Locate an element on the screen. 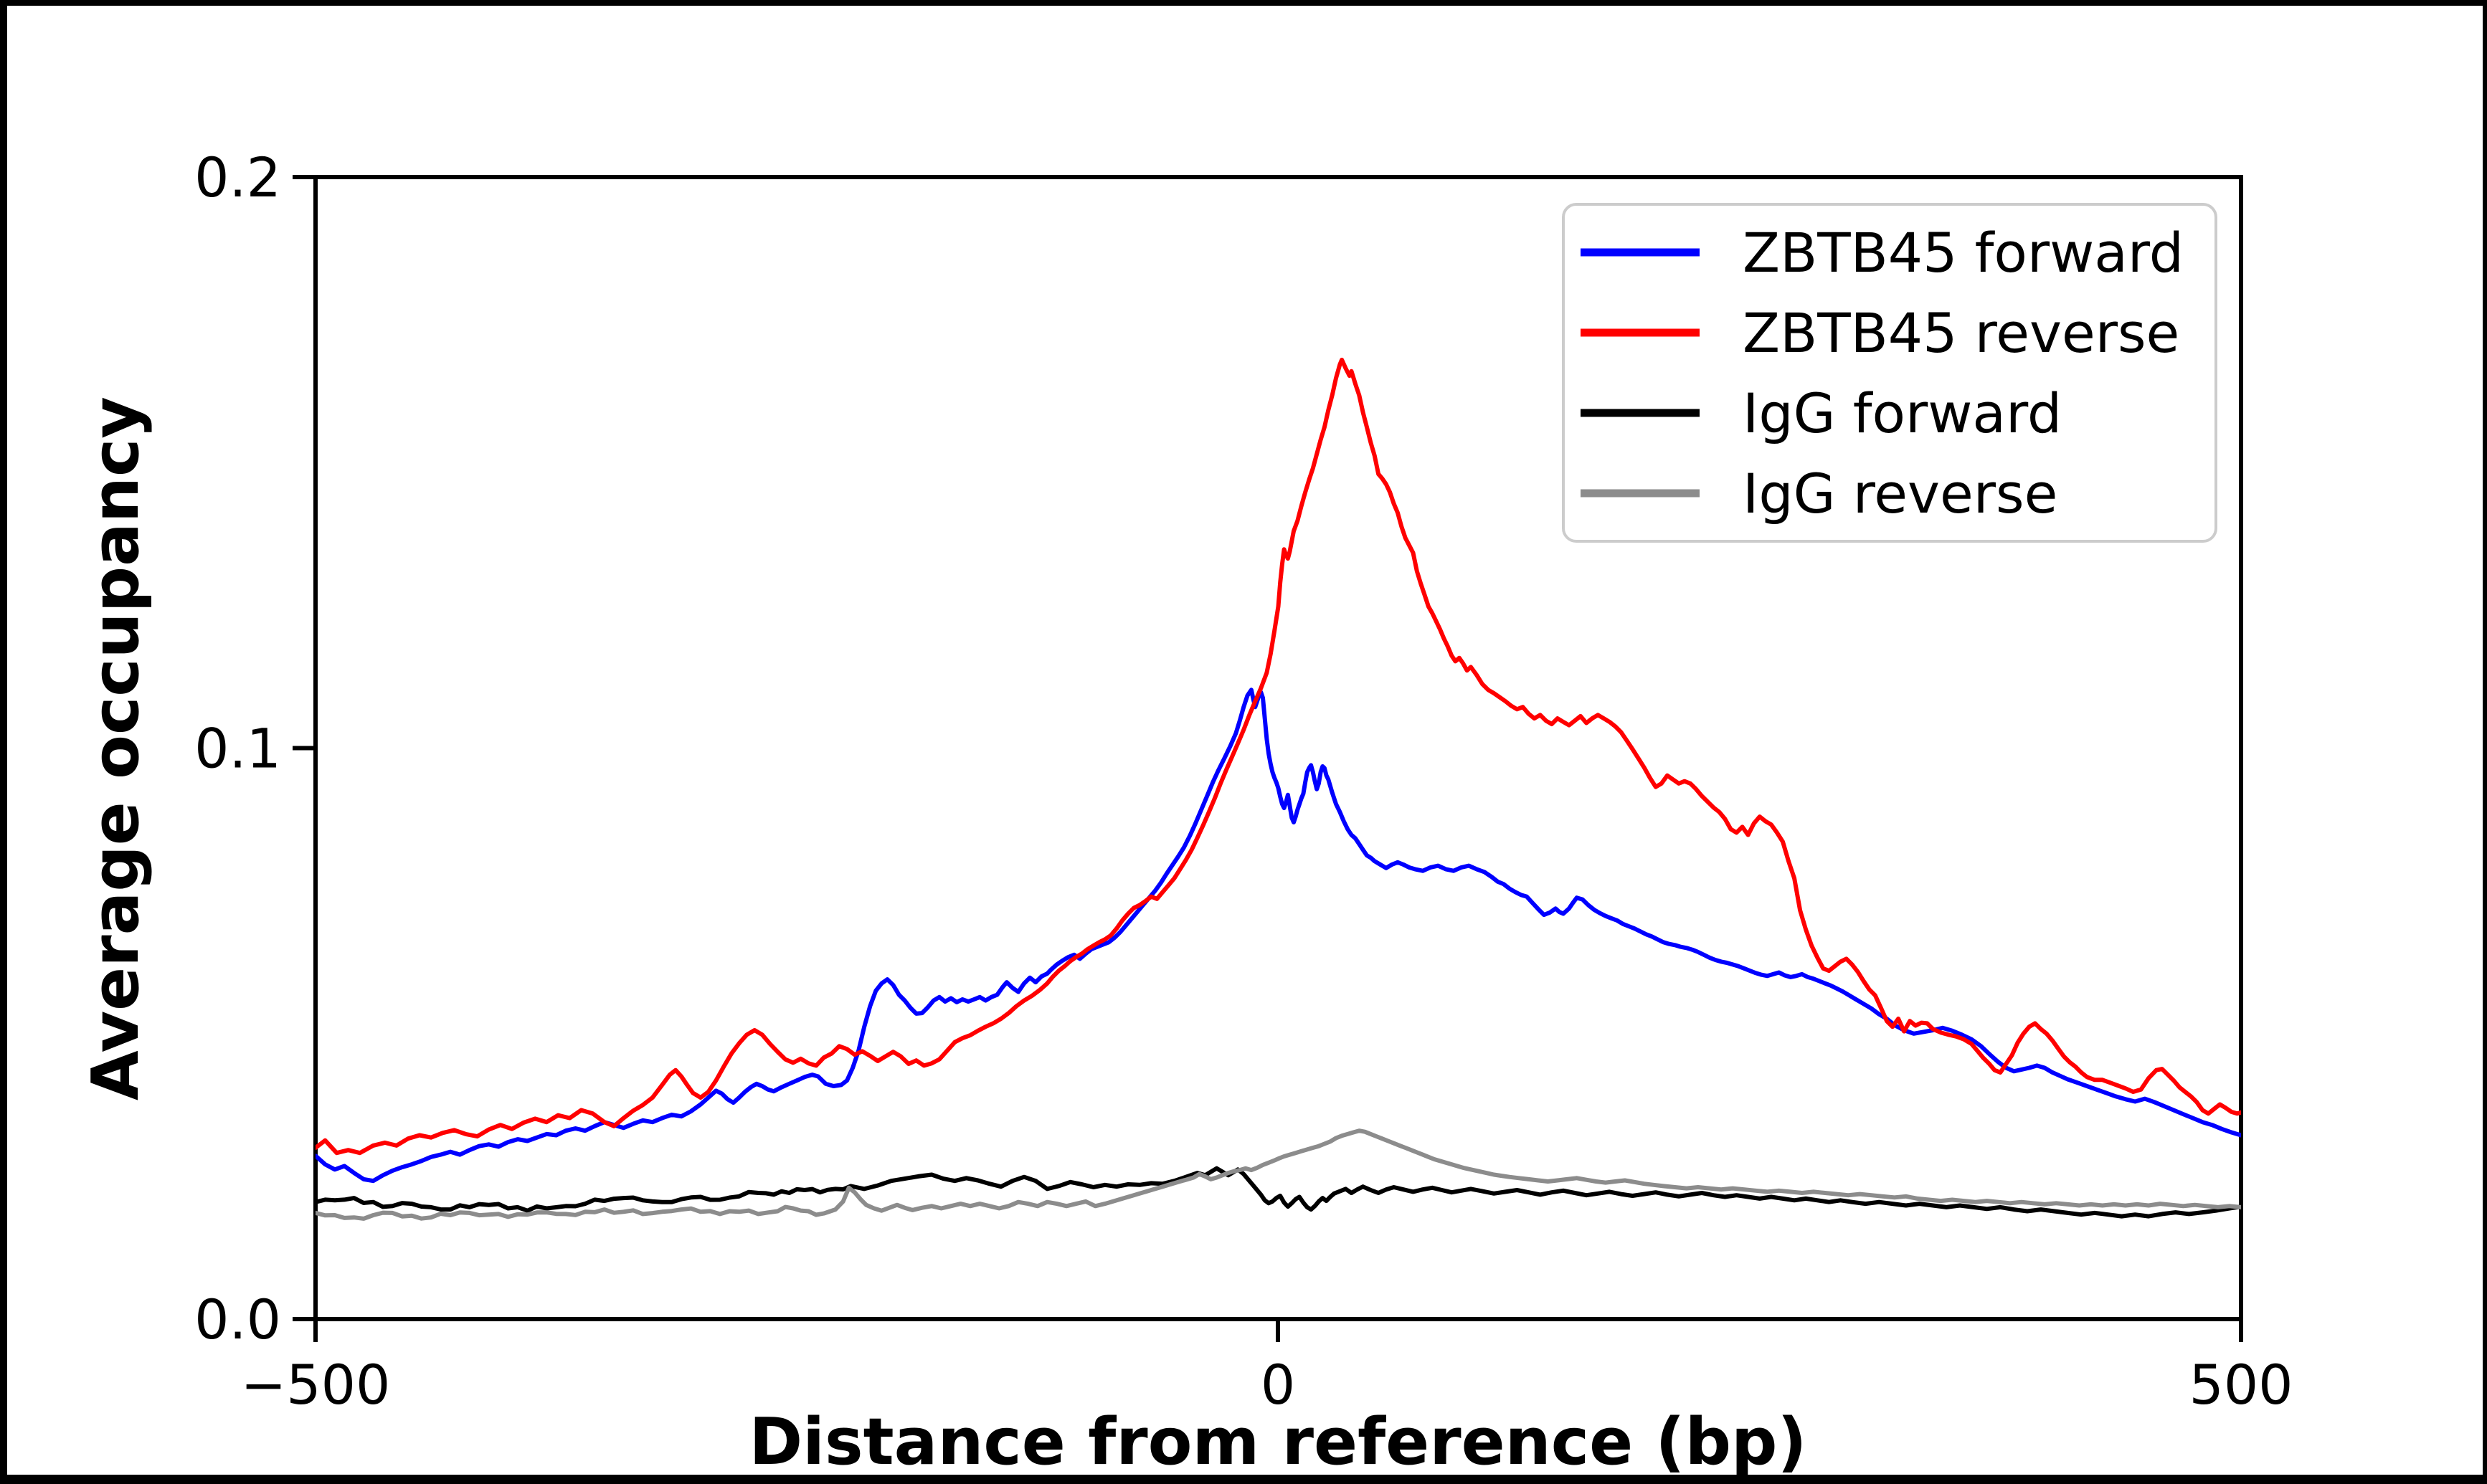 The width and height of the screenshot is (2487, 1484). x-tick-label-0: 0 is located at coordinates (1278, 1385).